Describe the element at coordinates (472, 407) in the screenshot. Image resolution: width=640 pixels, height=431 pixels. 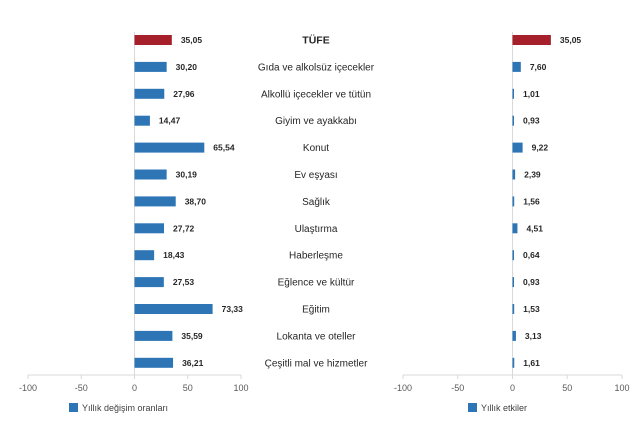
I see `right-legend-swatch` at that location.